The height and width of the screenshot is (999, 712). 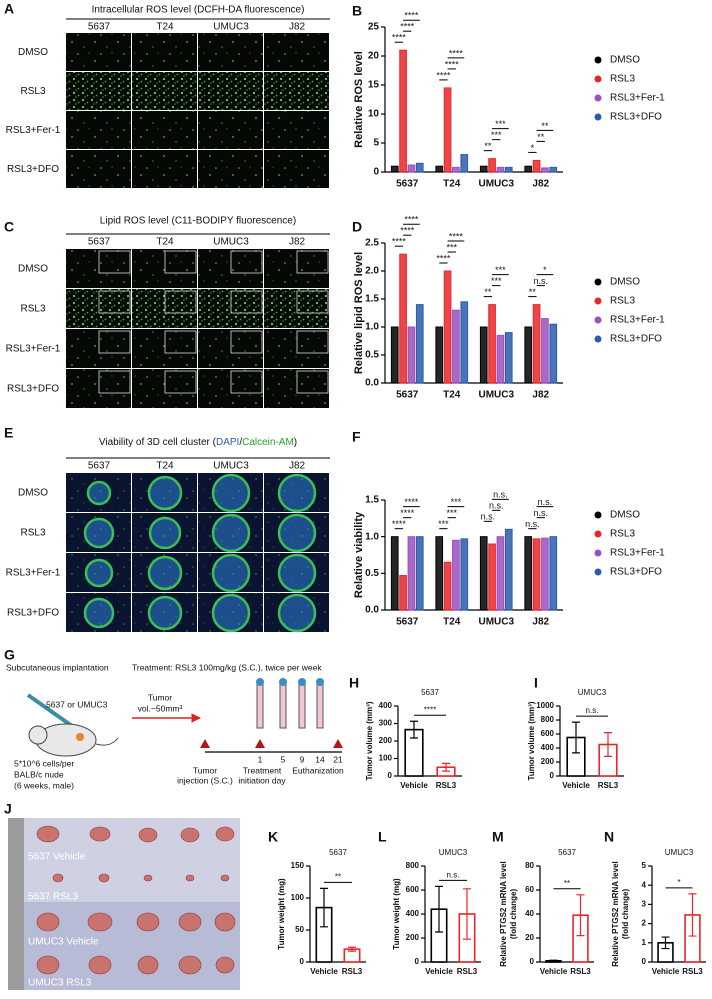 I want to click on y-tick-label: 1.5, so click(x=372, y=299).